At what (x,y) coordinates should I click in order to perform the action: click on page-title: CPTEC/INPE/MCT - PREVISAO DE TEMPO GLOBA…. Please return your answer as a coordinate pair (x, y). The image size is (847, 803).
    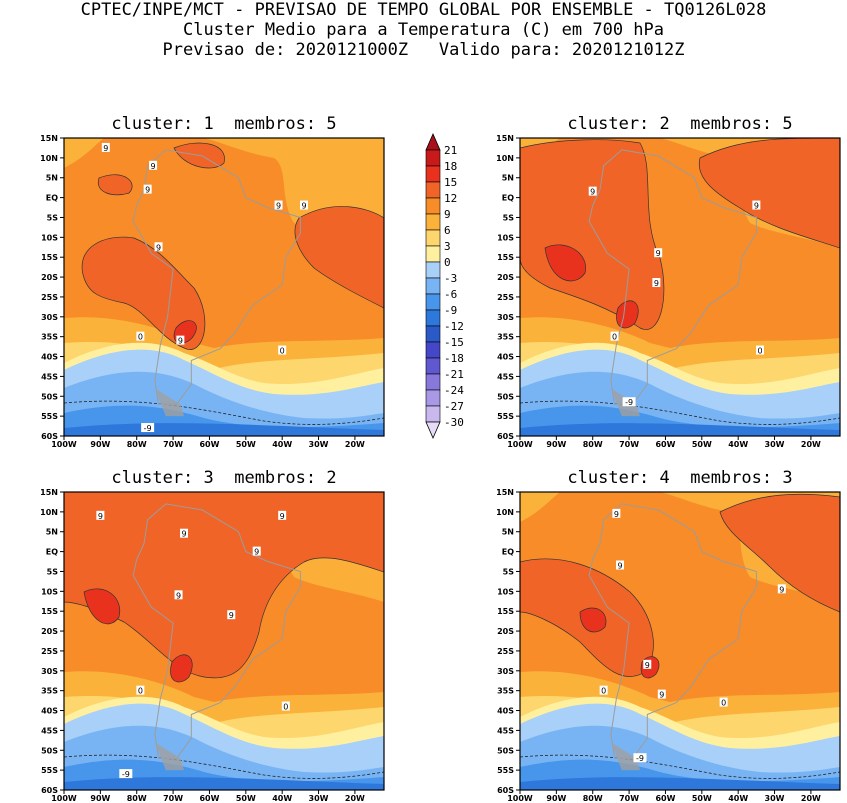
    Looking at the image, I should click on (423, 10).